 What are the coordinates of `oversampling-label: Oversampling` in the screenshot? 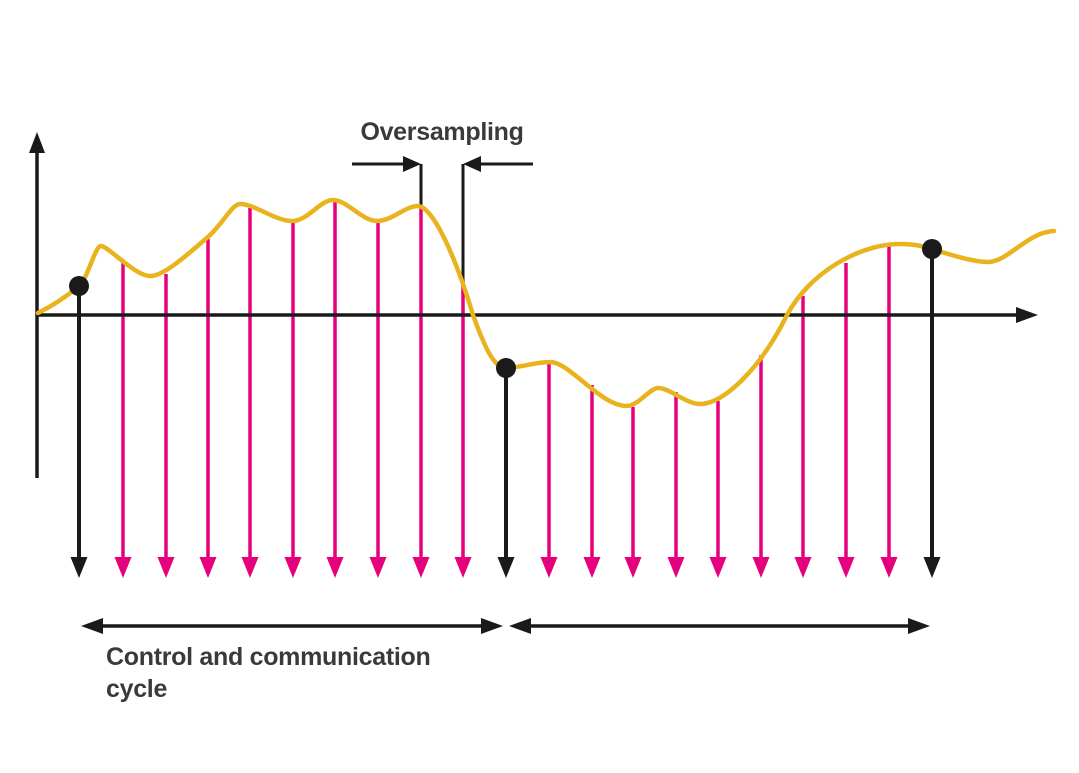 It's located at (442, 132).